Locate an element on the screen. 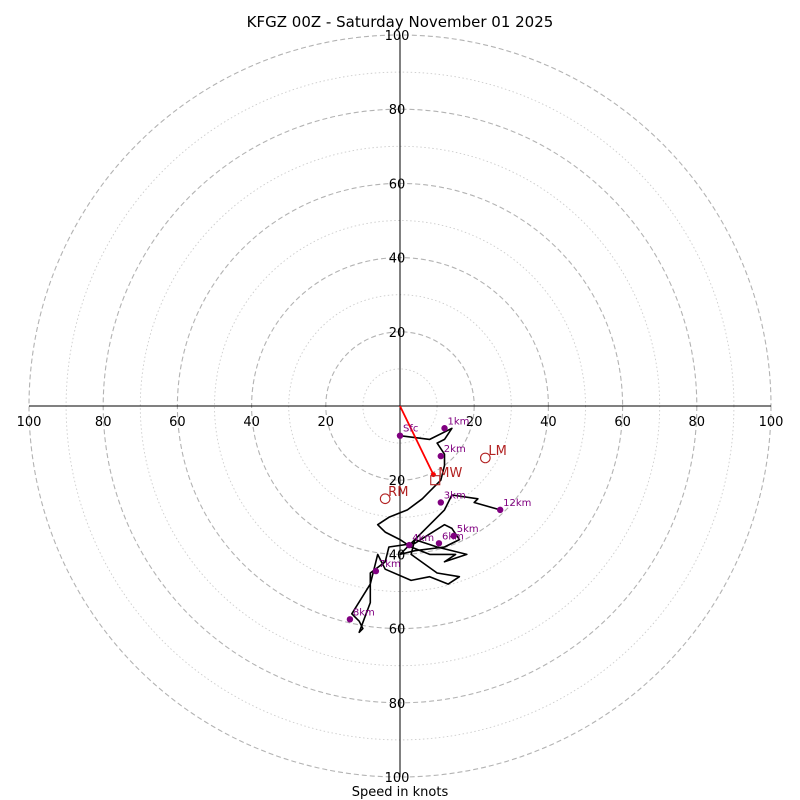 This screenshot has width=800, height=800. height-marker-6km is located at coordinates (439, 543).